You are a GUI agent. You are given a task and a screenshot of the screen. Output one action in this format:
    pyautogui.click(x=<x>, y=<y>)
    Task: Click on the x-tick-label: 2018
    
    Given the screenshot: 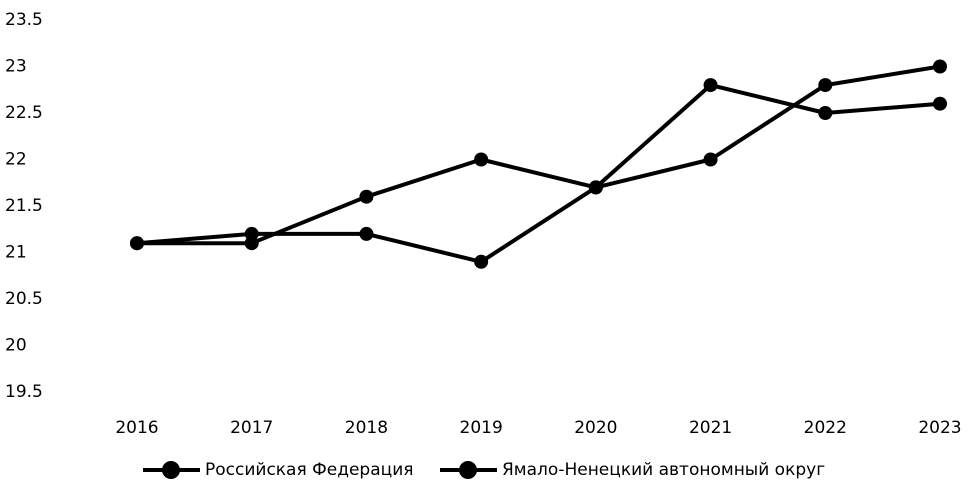 What is the action you would take?
    pyautogui.click(x=366, y=428)
    